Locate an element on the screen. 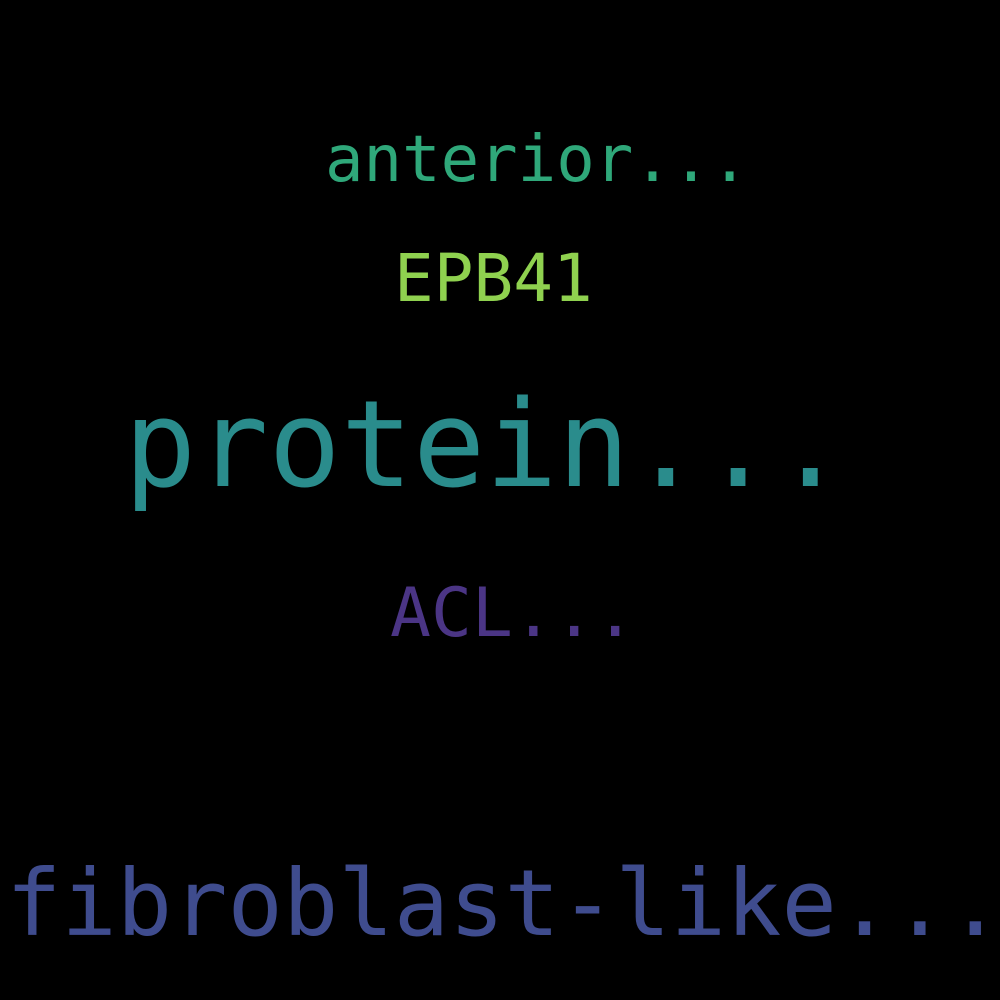 Image resolution: width=1000 pixels, height=1000 pixels. word-epb41: EPB41 is located at coordinates (493, 278).